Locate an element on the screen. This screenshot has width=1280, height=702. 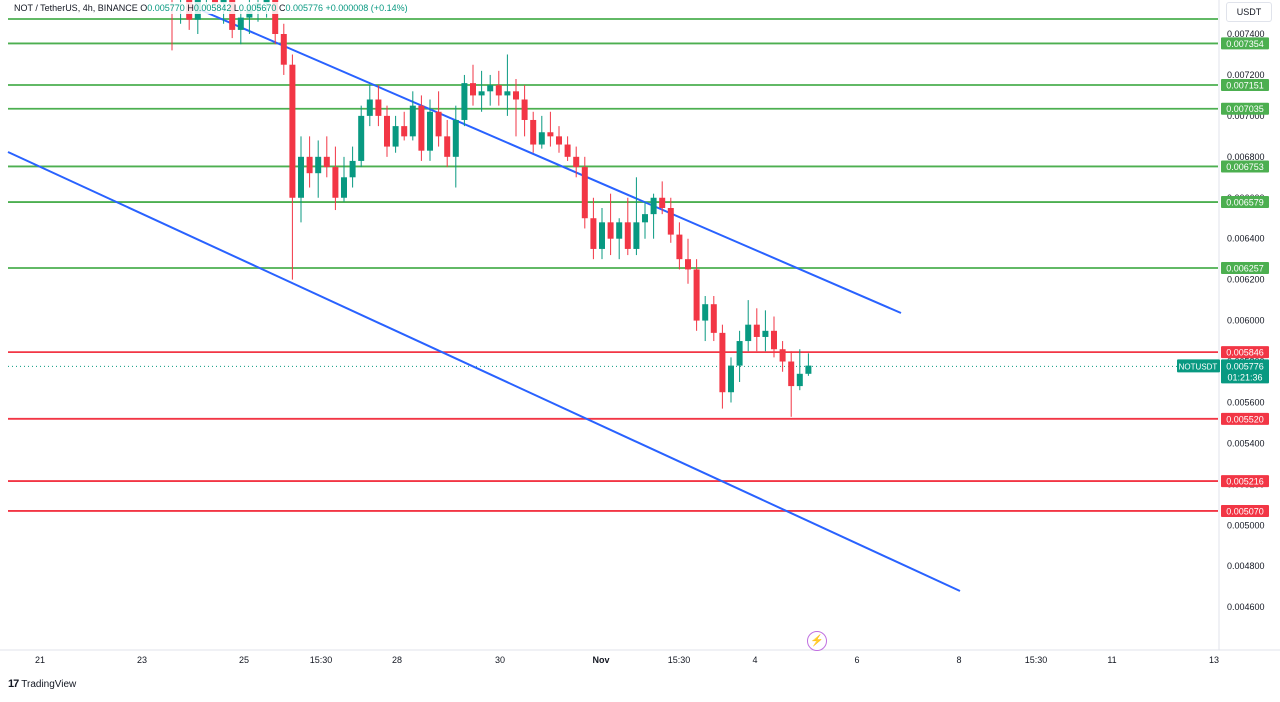
countdown-text: 01:21:36 is located at coordinates (1244, 377).